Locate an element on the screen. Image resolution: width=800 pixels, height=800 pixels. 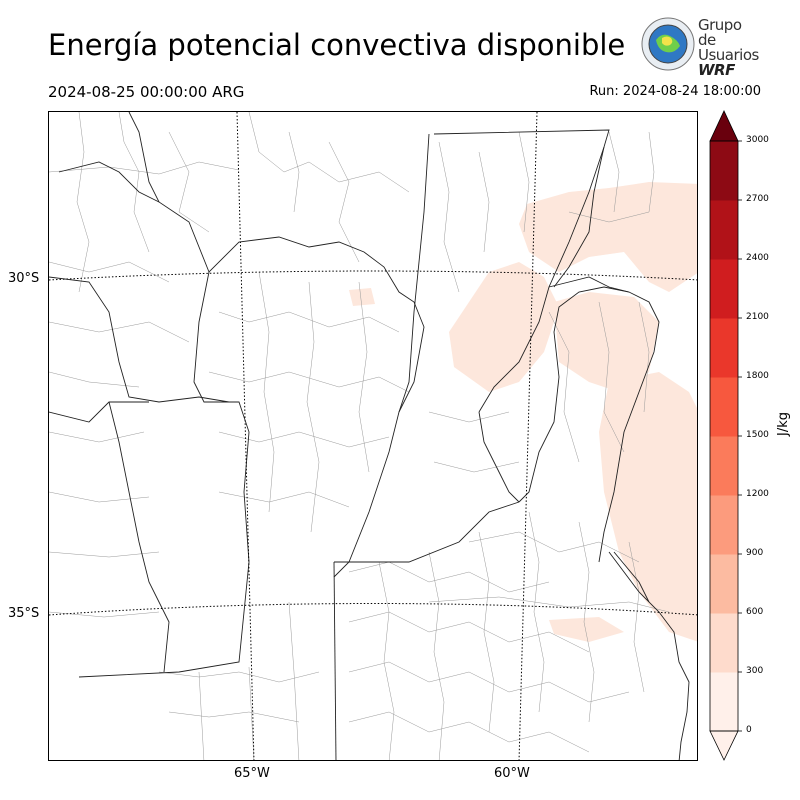
colorbar-tick-label: 600 is located at coordinates (755, 612).